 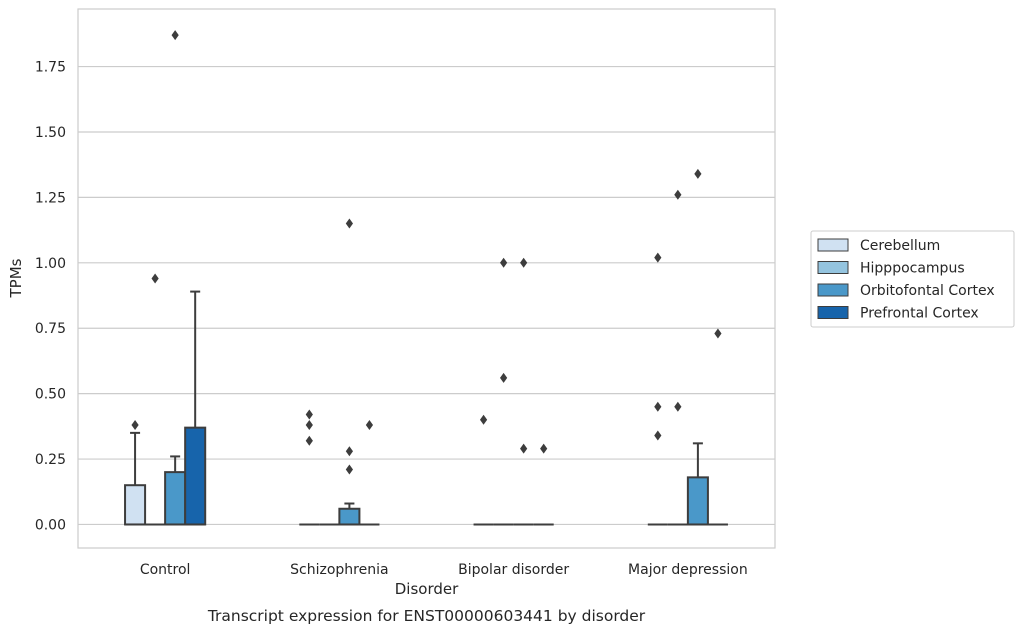 I want to click on legend-label: Hipppocampus, so click(x=912, y=269).